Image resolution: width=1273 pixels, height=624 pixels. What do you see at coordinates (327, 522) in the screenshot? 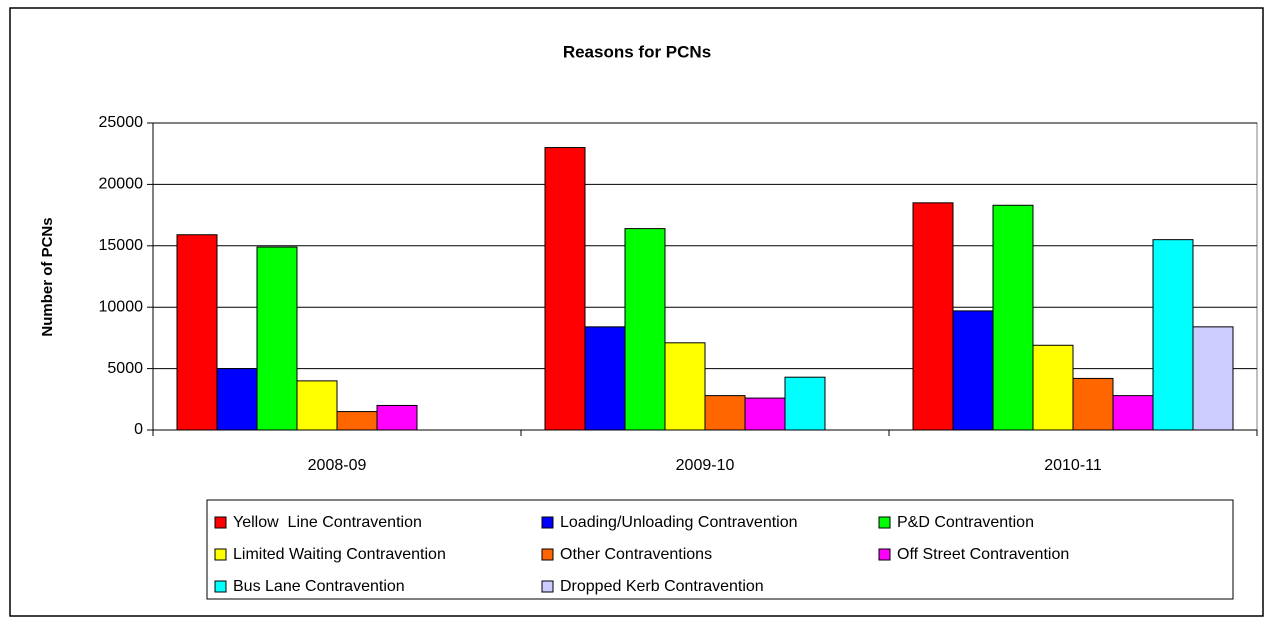
I see `legend-label: Yellow Line Contravention` at bounding box center [327, 522].